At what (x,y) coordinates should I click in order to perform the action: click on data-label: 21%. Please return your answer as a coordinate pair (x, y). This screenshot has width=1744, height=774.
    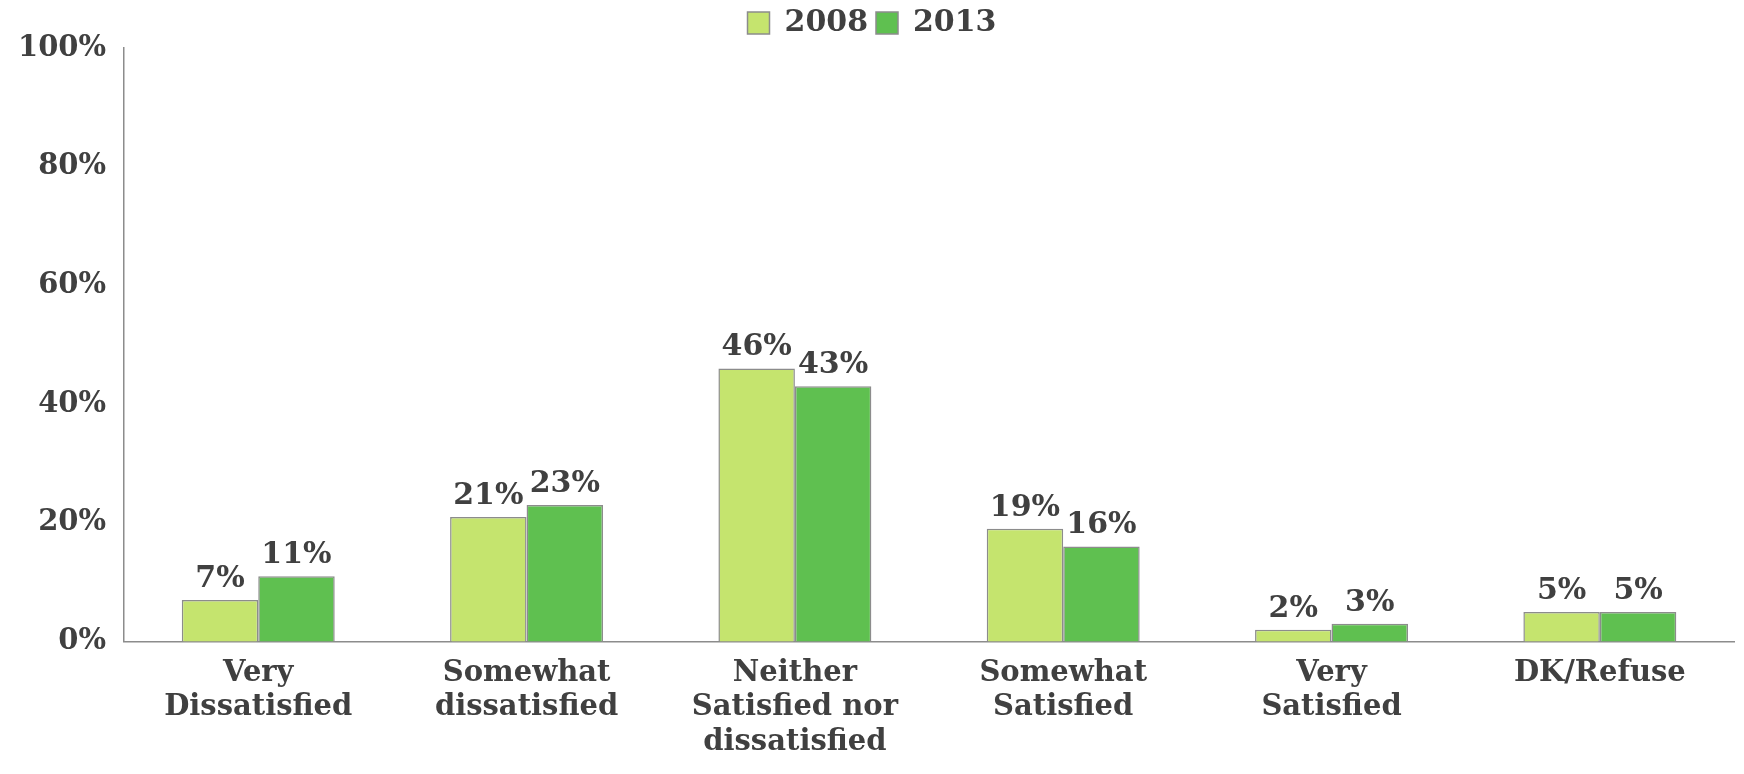
    Looking at the image, I should click on (488, 493).